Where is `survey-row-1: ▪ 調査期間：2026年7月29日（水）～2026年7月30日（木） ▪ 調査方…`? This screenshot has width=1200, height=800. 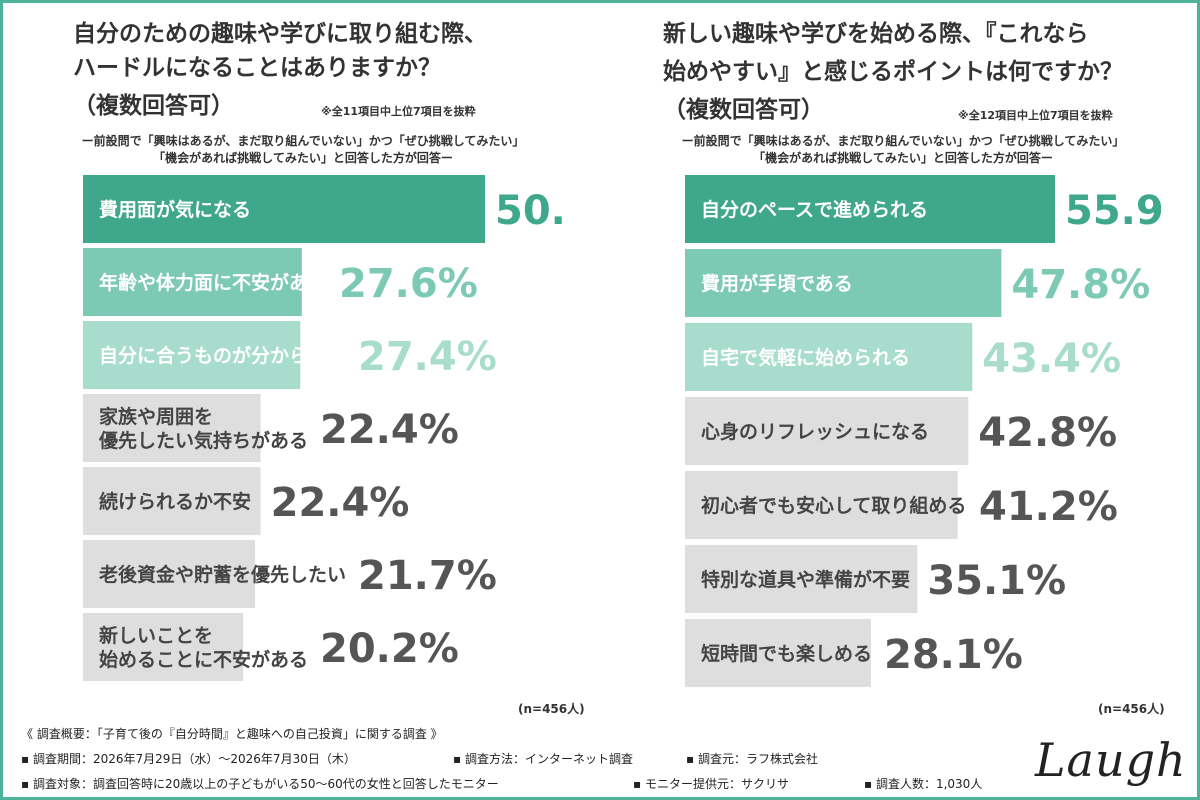
survey-row-1: ▪ 調査期間：2026年7月29日（水）～2026年7月30日（木） ▪ 調査方… is located at coordinates (419, 758).